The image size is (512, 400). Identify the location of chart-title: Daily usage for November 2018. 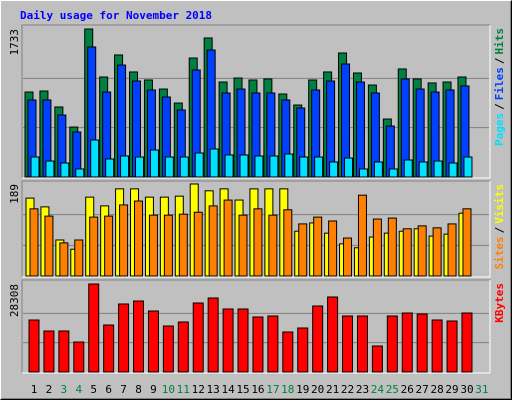
(116, 15).